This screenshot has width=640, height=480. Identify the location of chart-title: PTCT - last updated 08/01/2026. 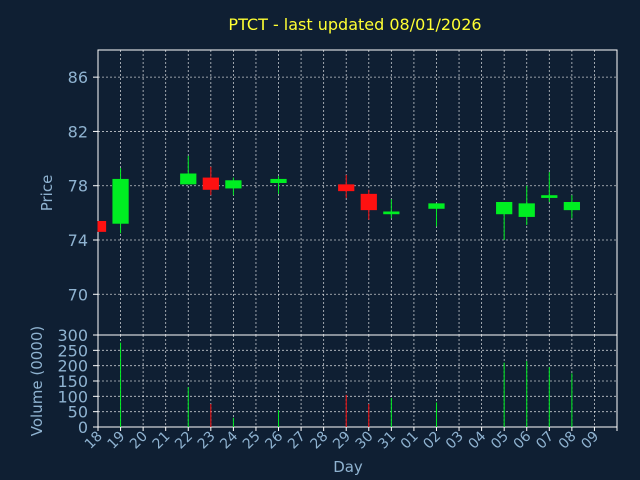
(354, 24).